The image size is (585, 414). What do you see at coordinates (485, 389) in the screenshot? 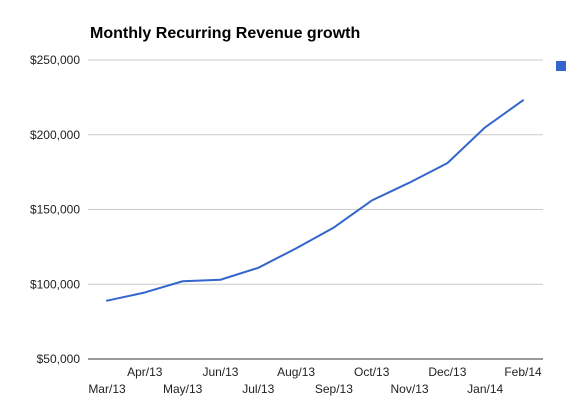
I see `x-tick-label: Jan/14` at bounding box center [485, 389].